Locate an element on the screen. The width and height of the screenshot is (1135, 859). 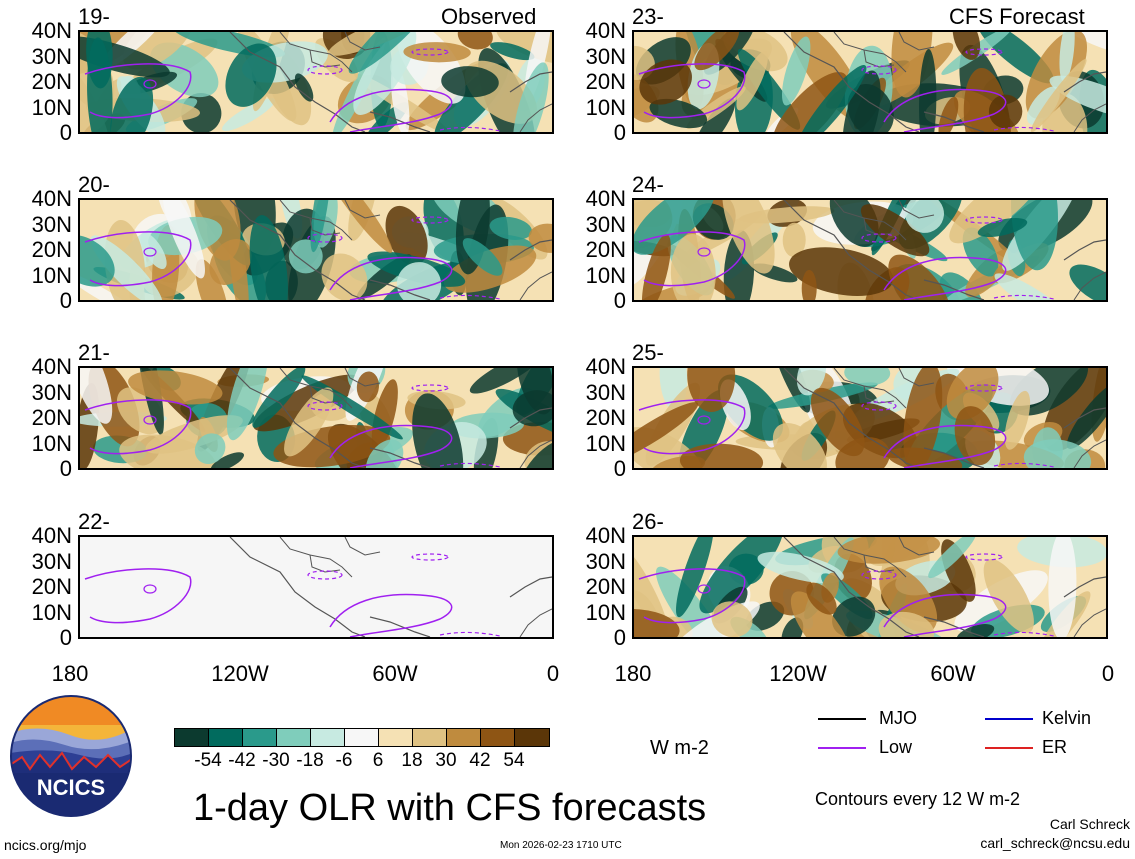
x-tick-right-180: 180 is located at coordinates (633, 673).